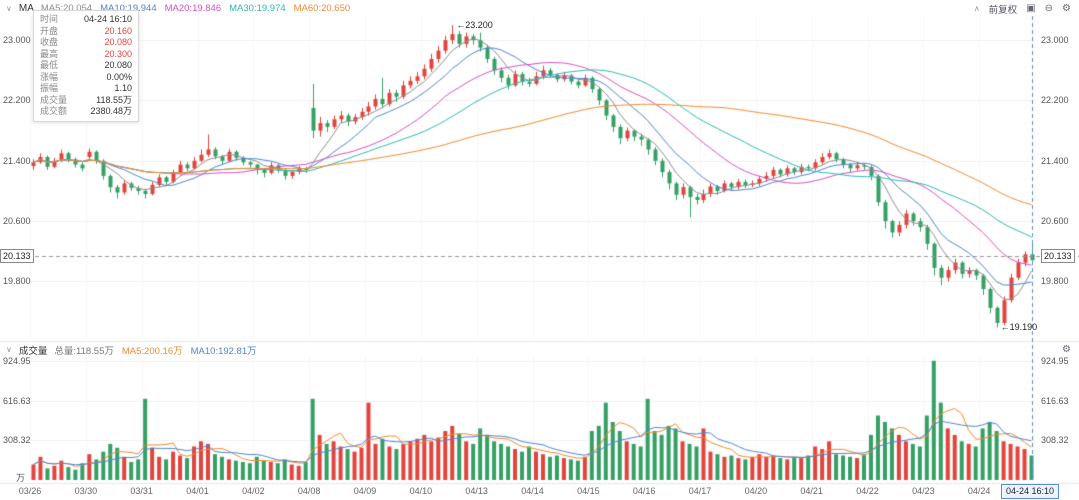 This screenshot has width=1079, height=500. Describe the element at coordinates (26, 8) in the screenshot. I see `indicator-label: MA` at that location.